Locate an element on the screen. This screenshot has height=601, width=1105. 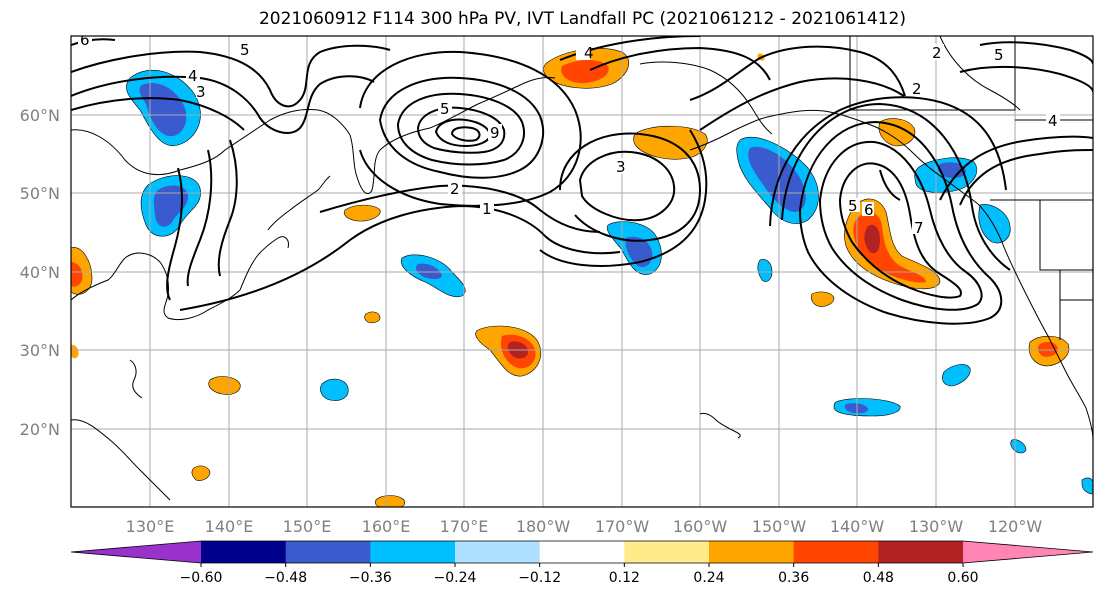
lat-label: 50°N is located at coordinates (40, 193).